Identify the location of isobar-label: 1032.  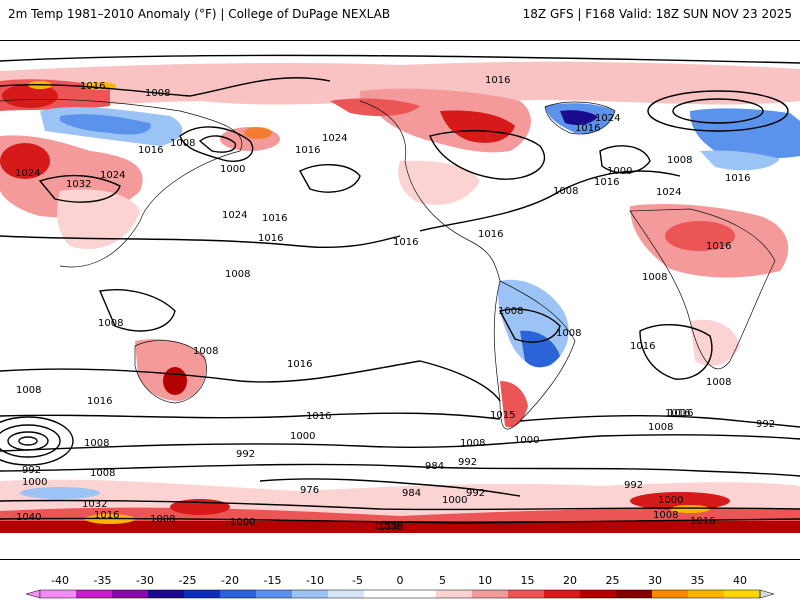
(78, 184).